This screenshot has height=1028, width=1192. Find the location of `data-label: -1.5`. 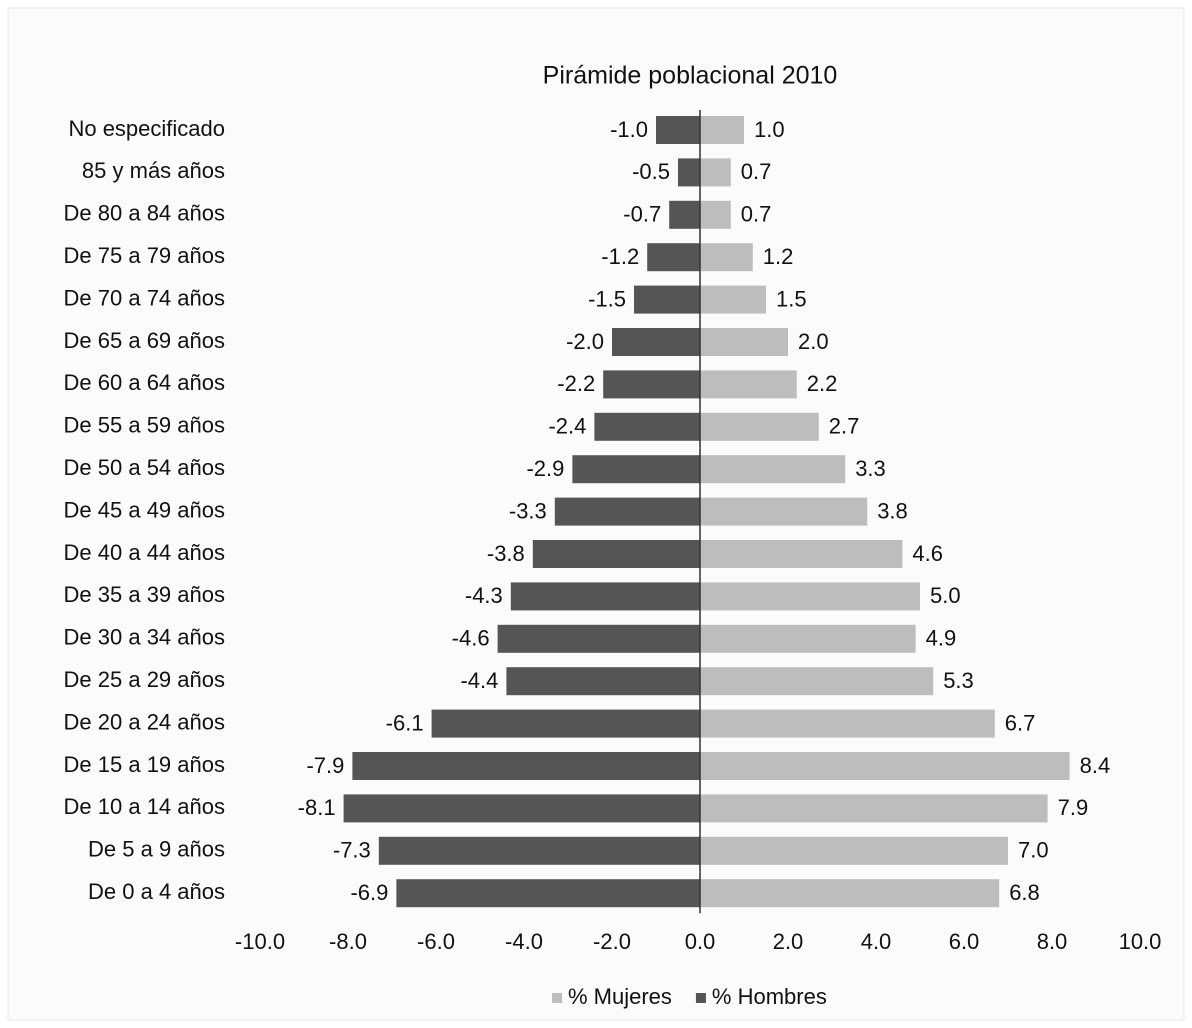

data-label: -1.5 is located at coordinates (607, 298).